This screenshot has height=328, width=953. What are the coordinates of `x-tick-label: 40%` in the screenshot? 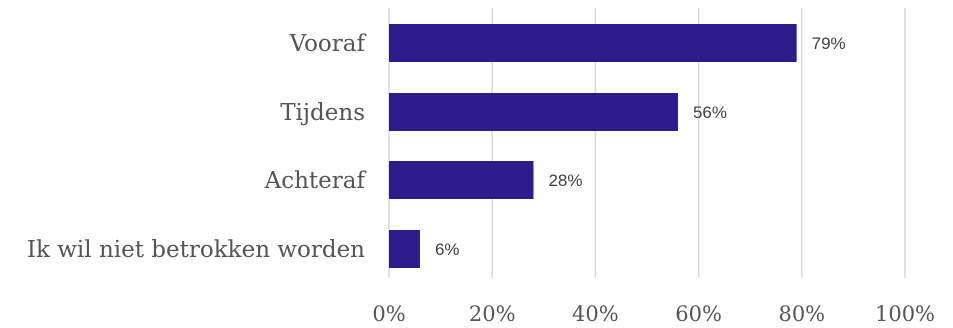 It's located at (595, 314).